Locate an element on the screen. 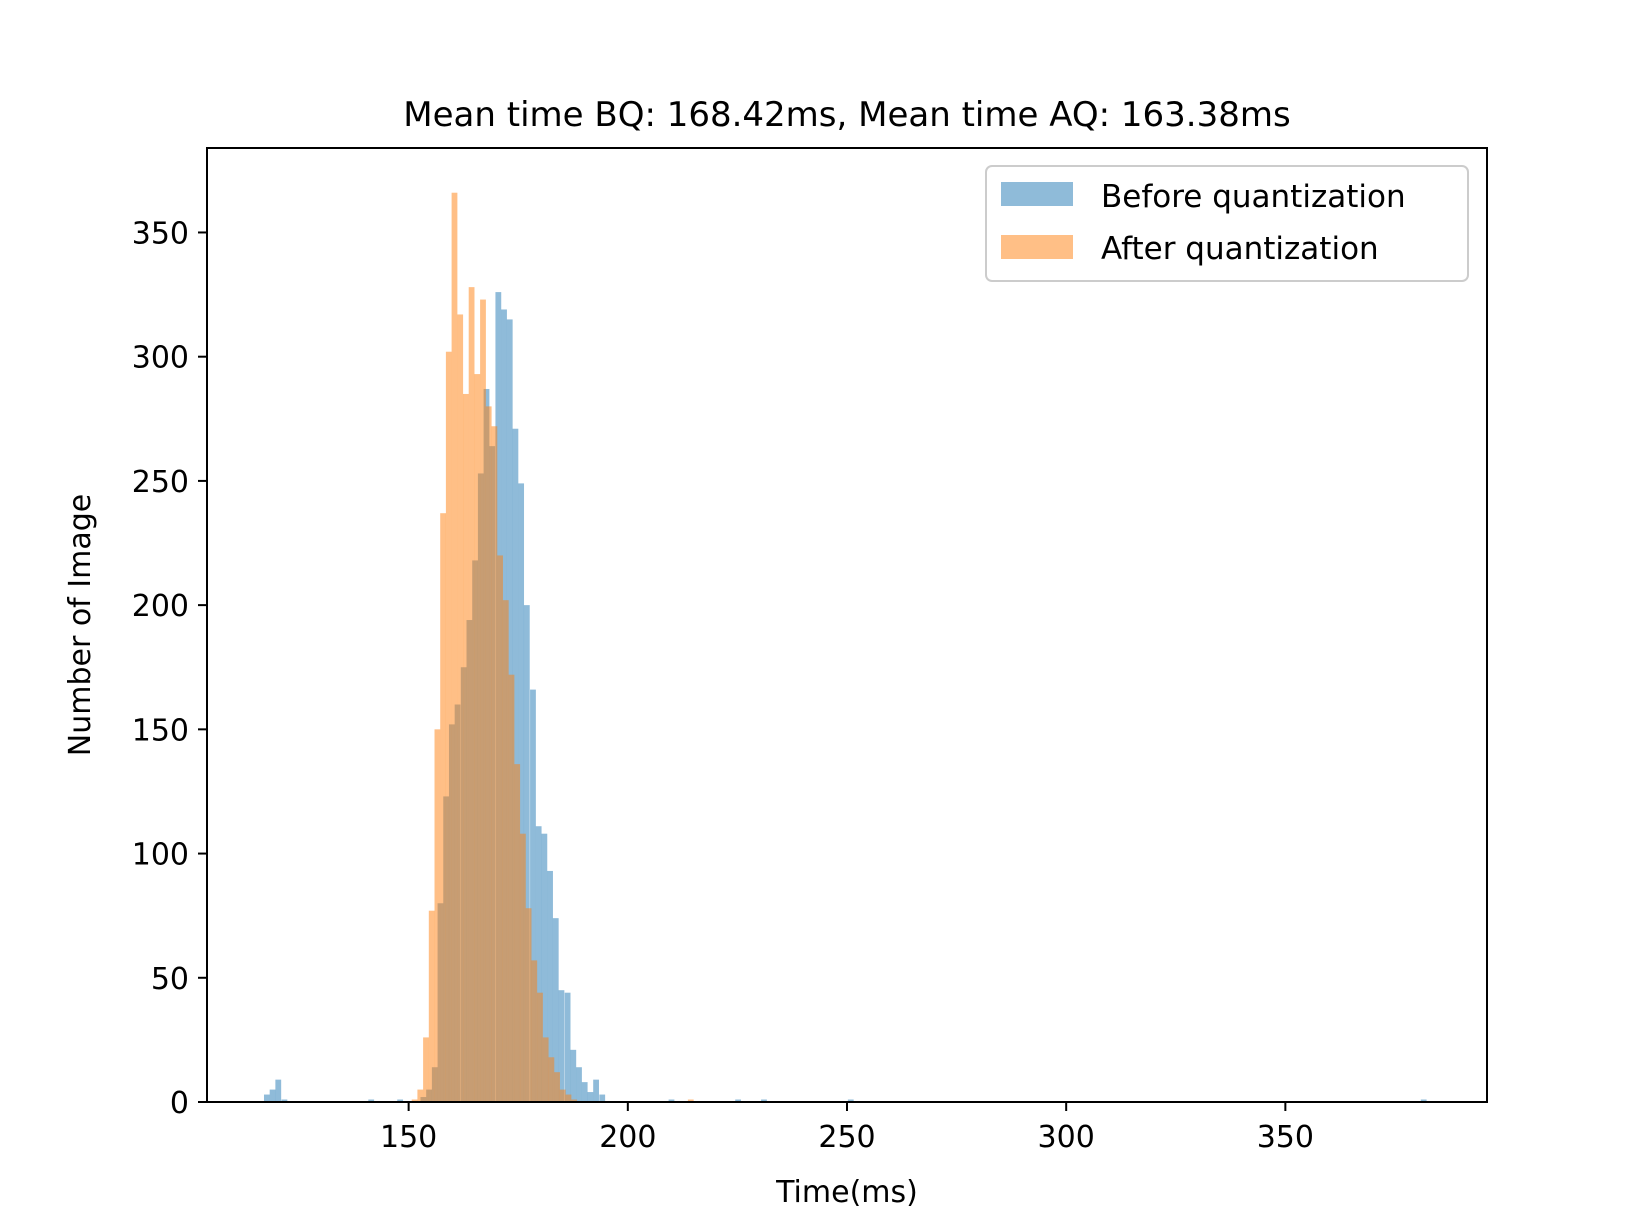 The height and width of the screenshot is (1228, 1638). y-tick-label: 100 is located at coordinates (160, 855).